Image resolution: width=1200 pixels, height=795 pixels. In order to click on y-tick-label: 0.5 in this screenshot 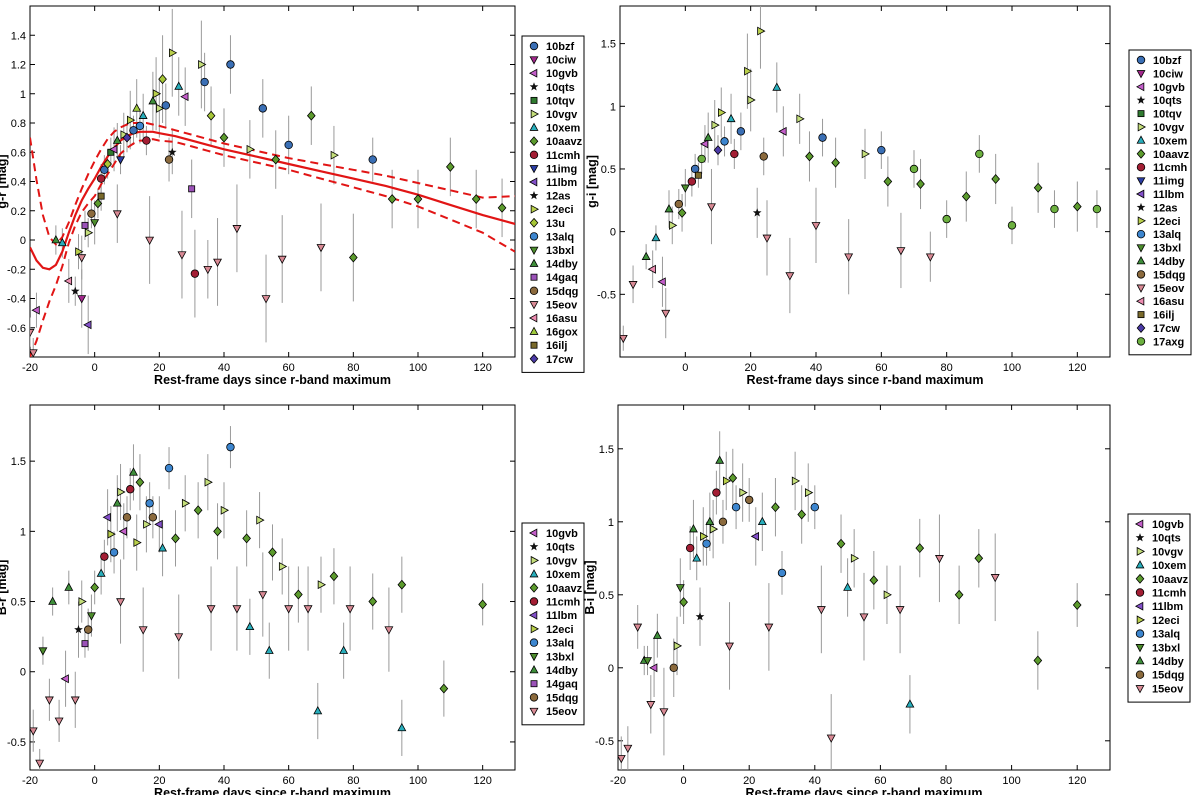, I will do `click(606, 596)`.